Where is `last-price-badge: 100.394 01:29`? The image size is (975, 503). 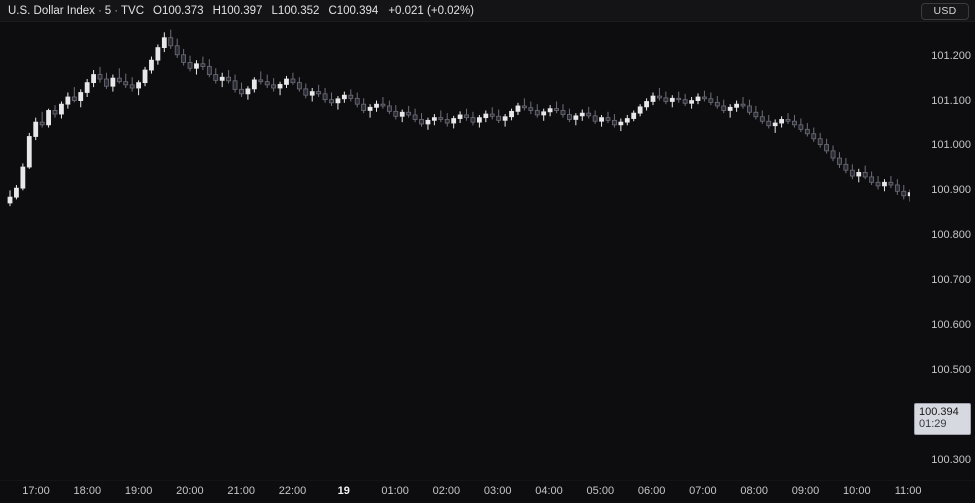 last-price-badge: 100.394 01:29 is located at coordinates (942, 418).